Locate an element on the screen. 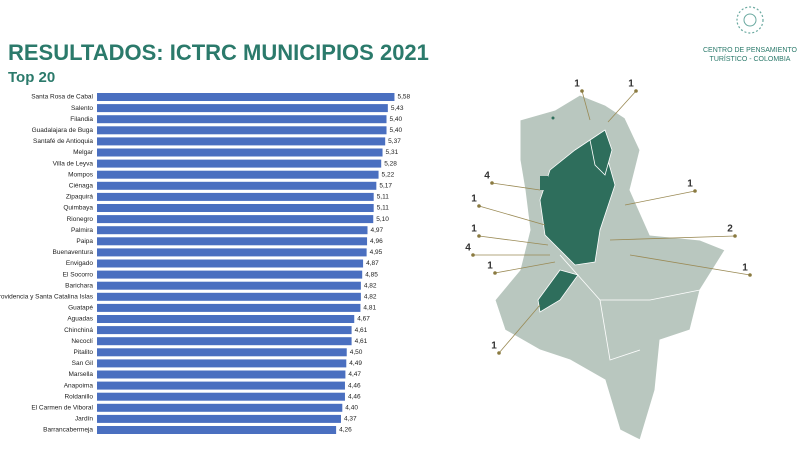 Image resolution: width=800 pixels, height=464 pixels. category-label: Palmira is located at coordinates (82, 230).